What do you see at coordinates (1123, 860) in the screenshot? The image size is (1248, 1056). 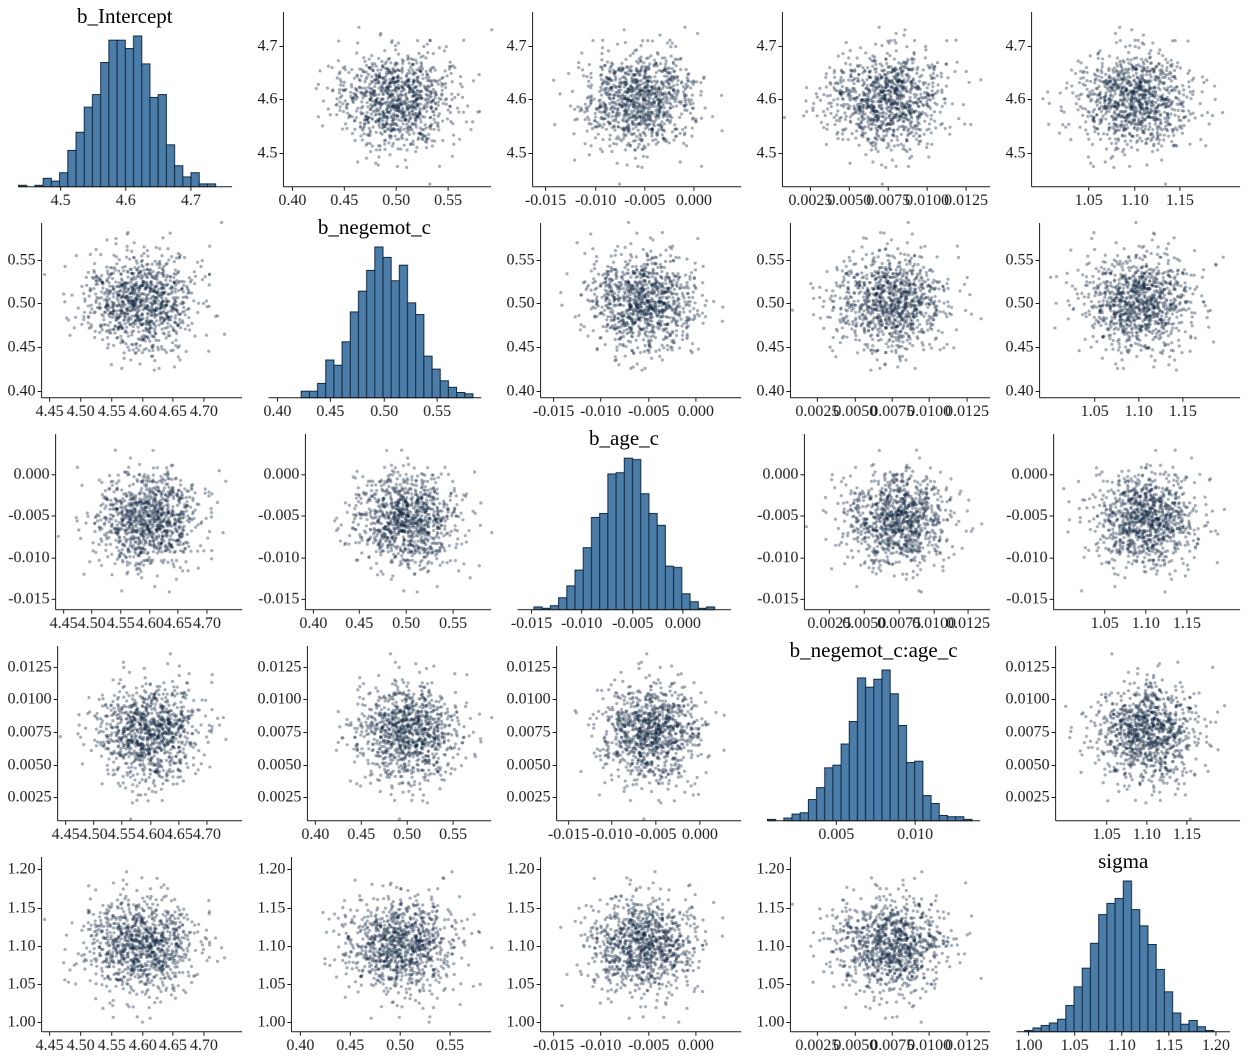 I see `panel-title-sigma: sigma` at bounding box center [1123, 860].